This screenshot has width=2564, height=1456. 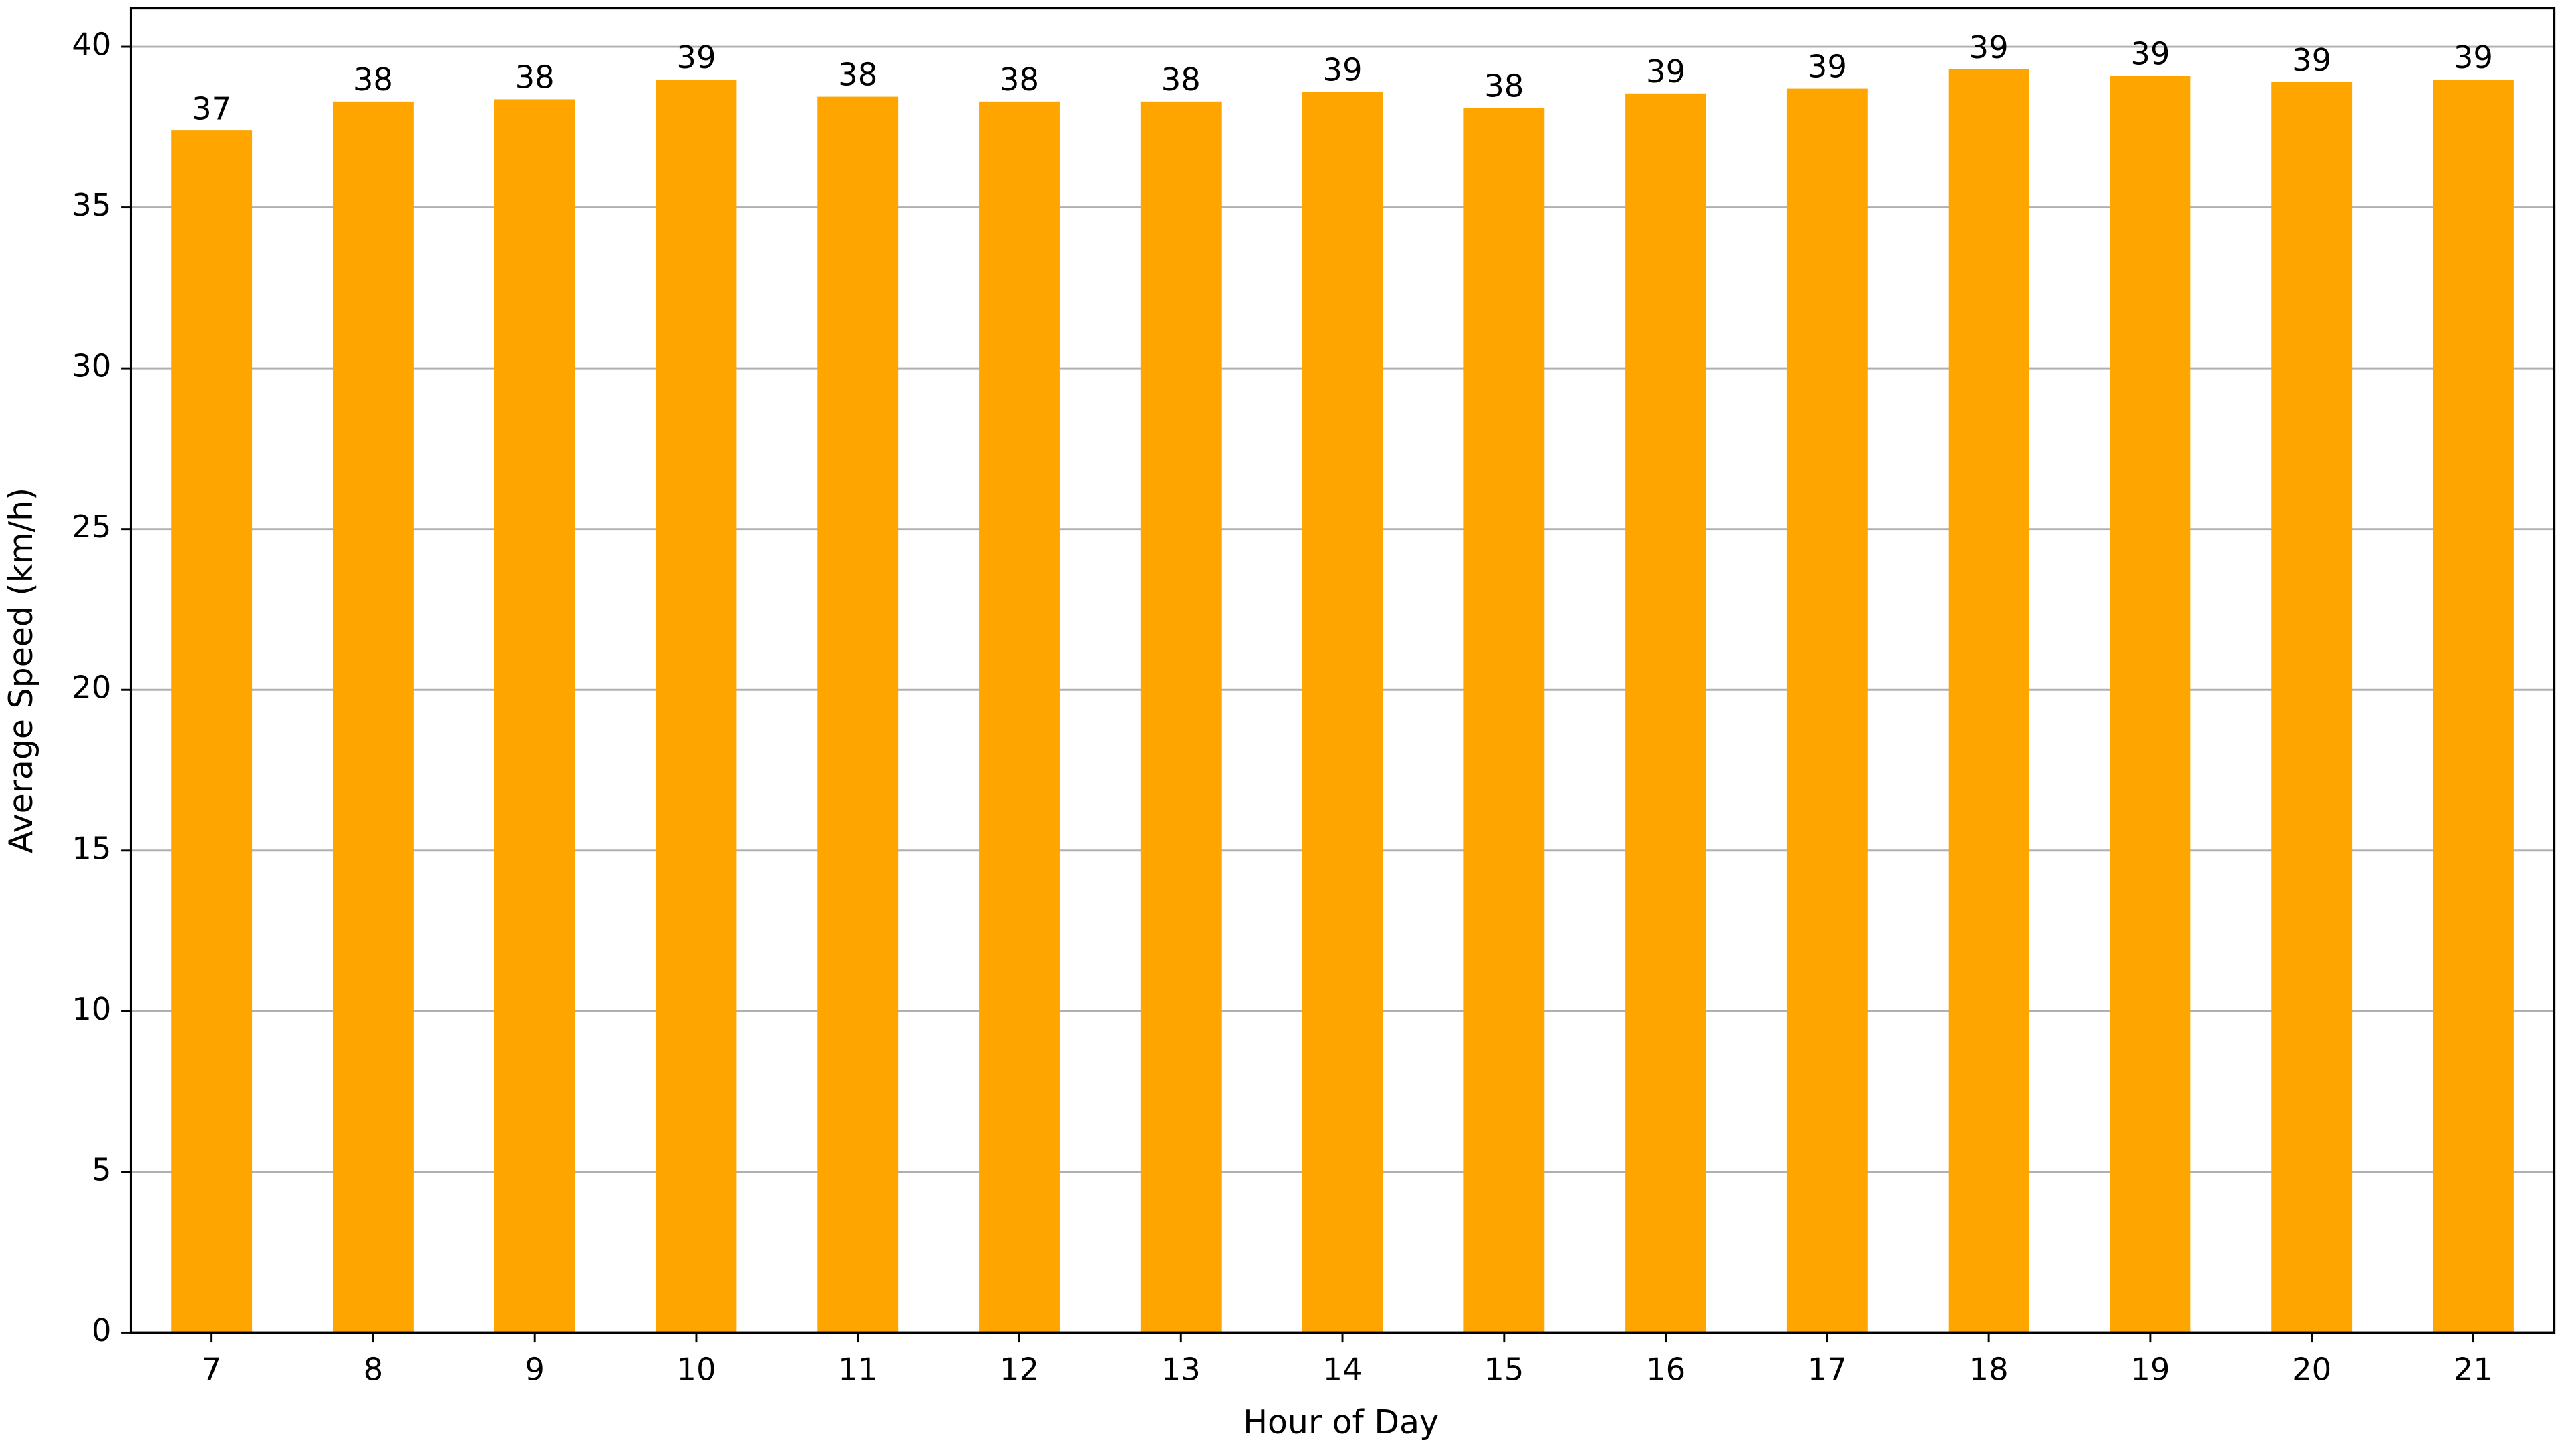 I want to click on value-label: 37, so click(x=212, y=108).